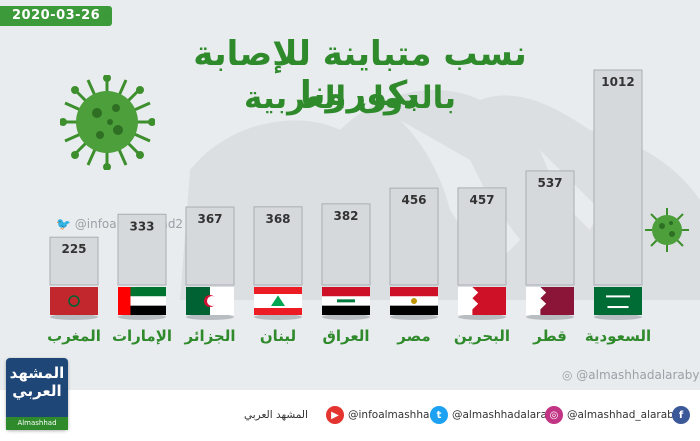 The height and width of the screenshot is (441, 700). What do you see at coordinates (56, 16) in the screenshot?
I see `date-badge: 2020-03-26` at bounding box center [56, 16].